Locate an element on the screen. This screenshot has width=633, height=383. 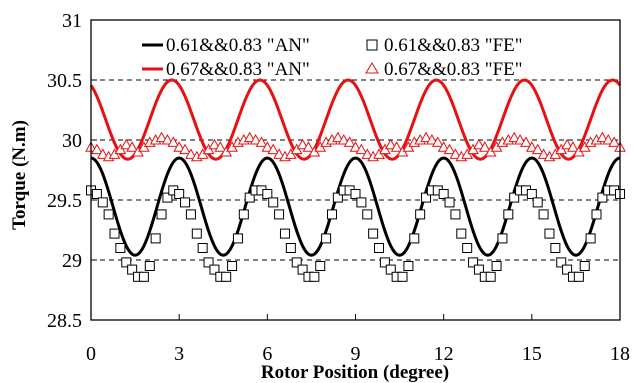
y-tick-label-5: 31 is located at coordinates (72, 21).